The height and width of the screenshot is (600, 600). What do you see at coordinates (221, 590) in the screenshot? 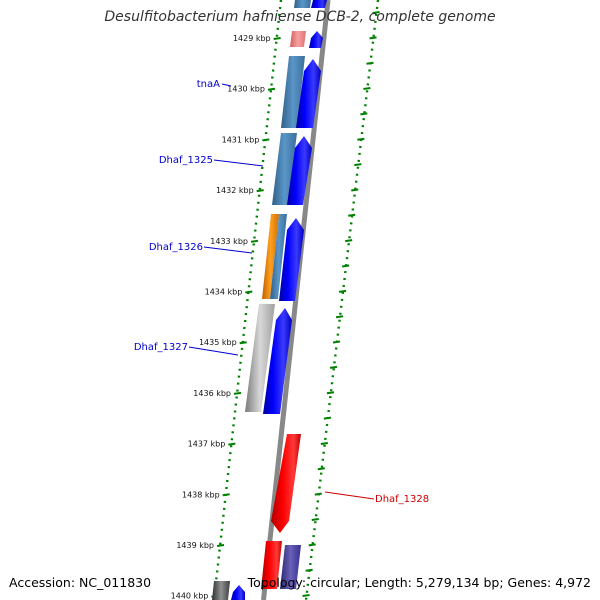
I see `gene-block-bottom-dark` at bounding box center [221, 590].